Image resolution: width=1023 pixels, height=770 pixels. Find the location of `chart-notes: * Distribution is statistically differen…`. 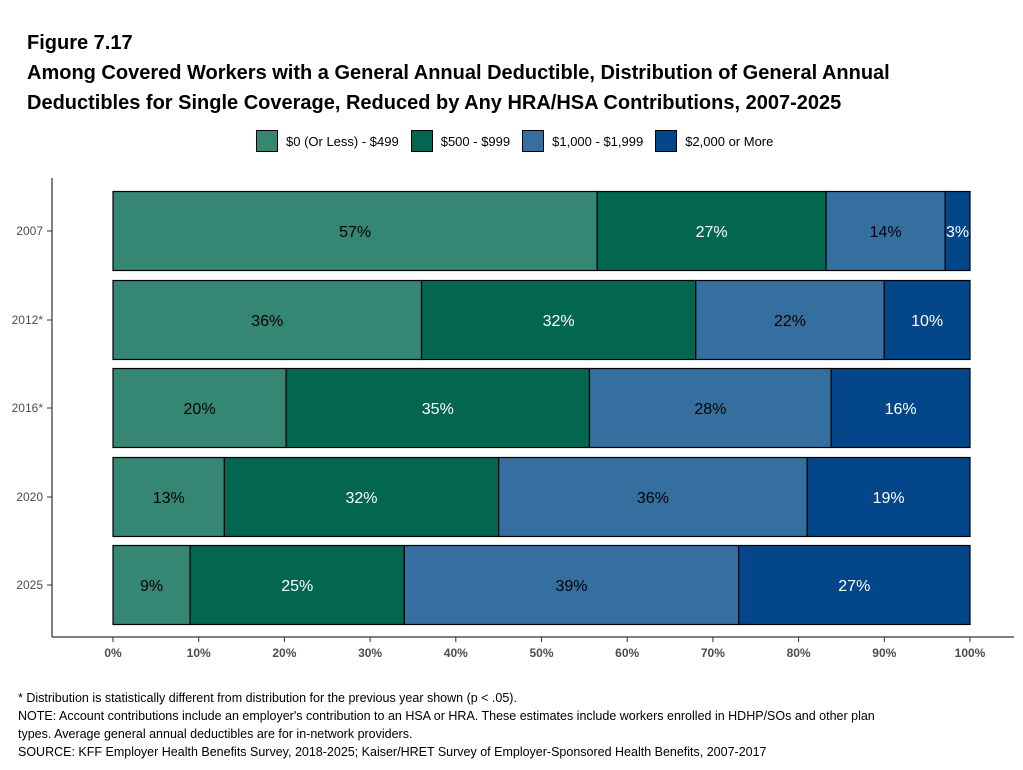

chart-notes: * Distribution is statistically differen… is located at coordinates (513, 725).